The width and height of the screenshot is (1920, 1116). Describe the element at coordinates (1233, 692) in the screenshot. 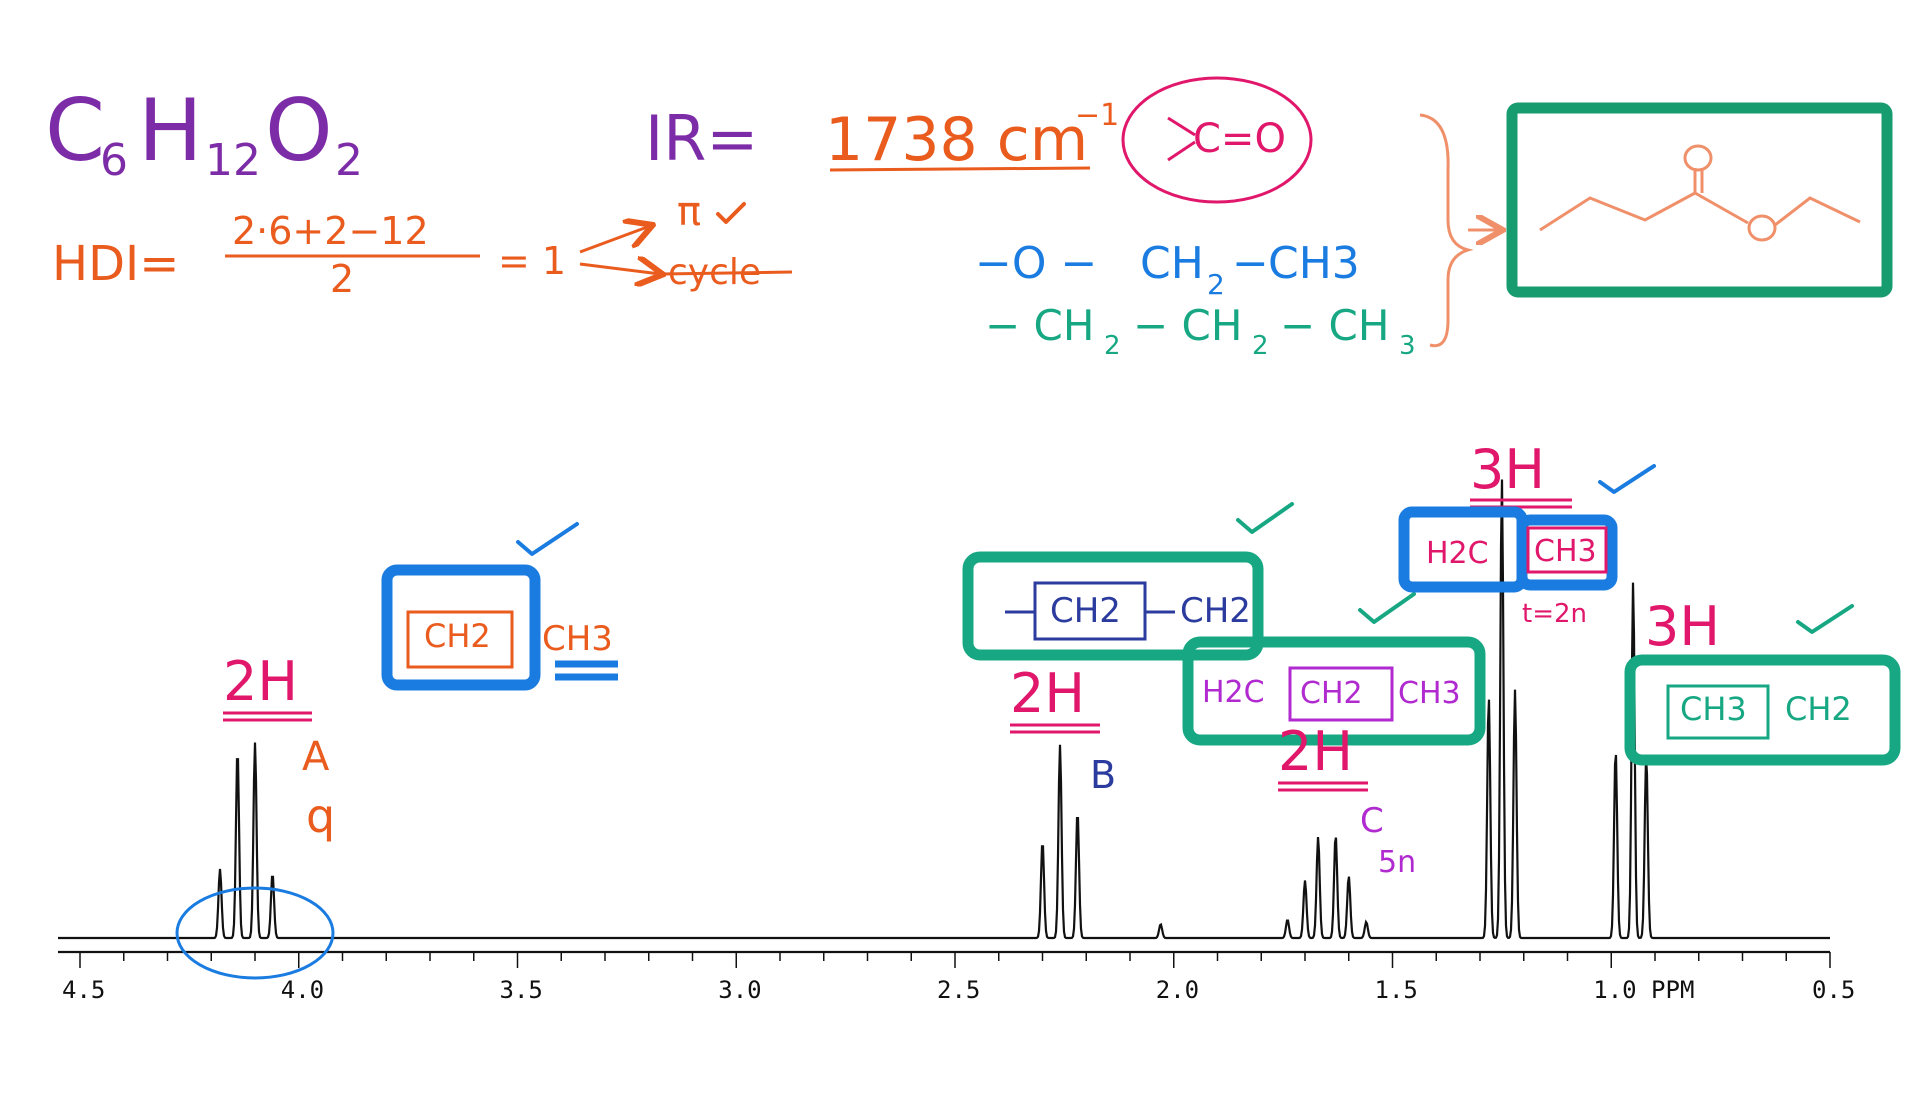

I see `peak-c-box-h2c: H2C` at that location.